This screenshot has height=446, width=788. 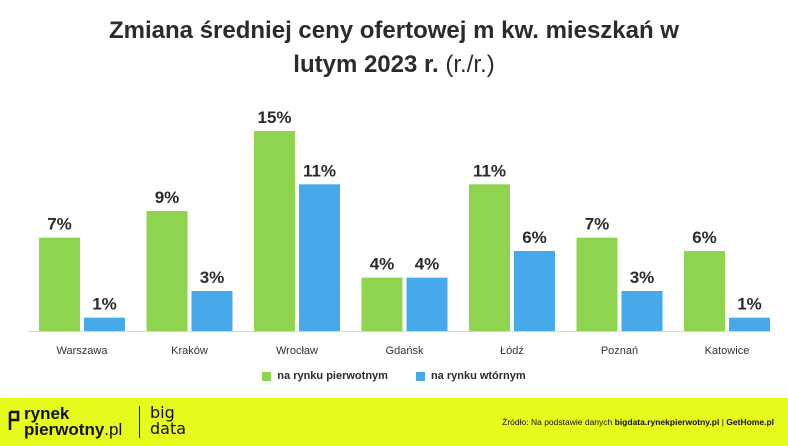 I want to click on legend-swatch-secondary, so click(x=420, y=376).